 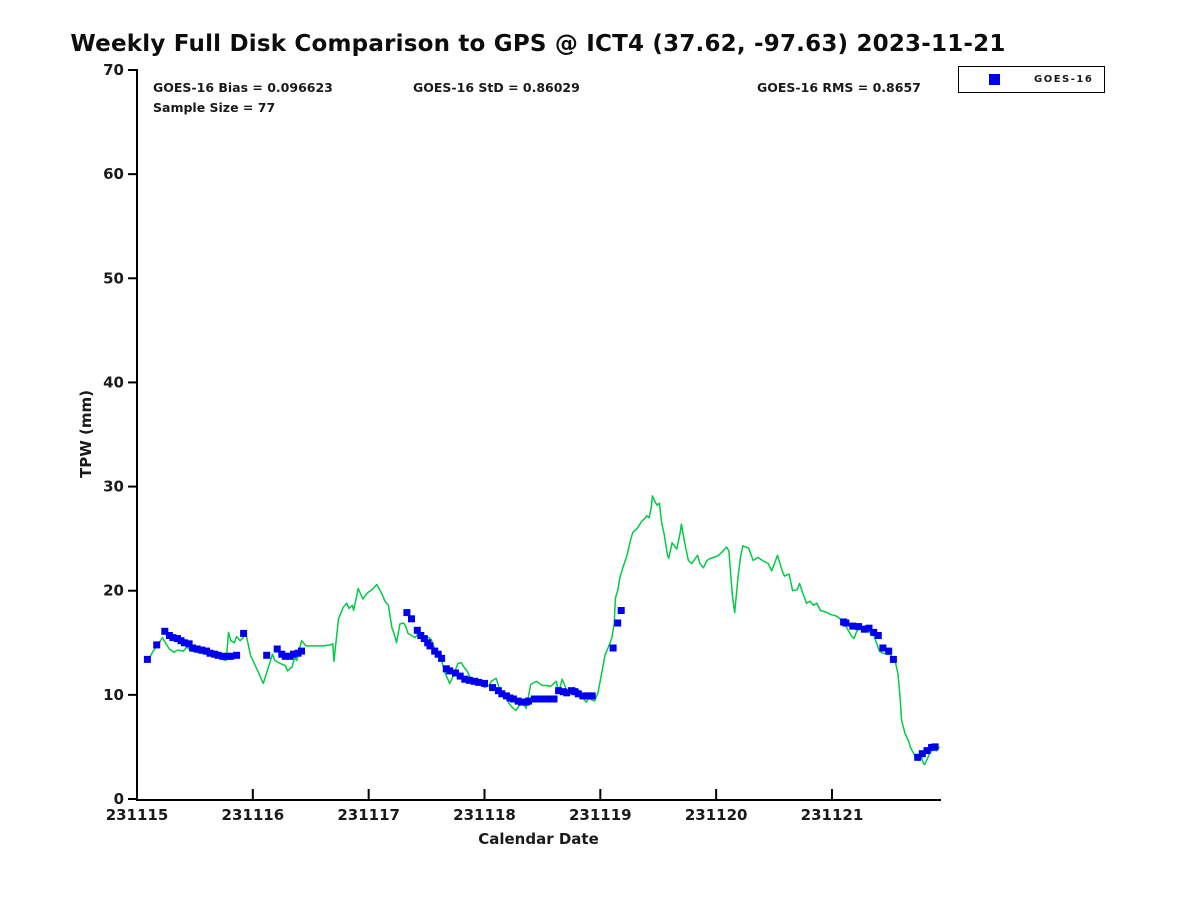 I want to click on legend-box: GOES-16, so click(x=1031, y=79).